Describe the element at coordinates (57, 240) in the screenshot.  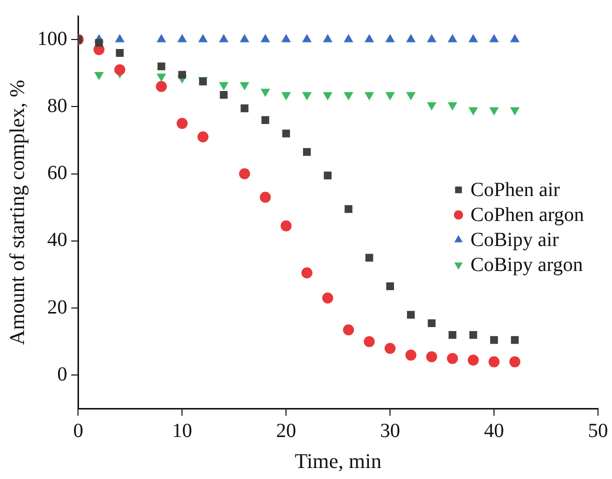
I see `y-tick-label: 40` at that location.